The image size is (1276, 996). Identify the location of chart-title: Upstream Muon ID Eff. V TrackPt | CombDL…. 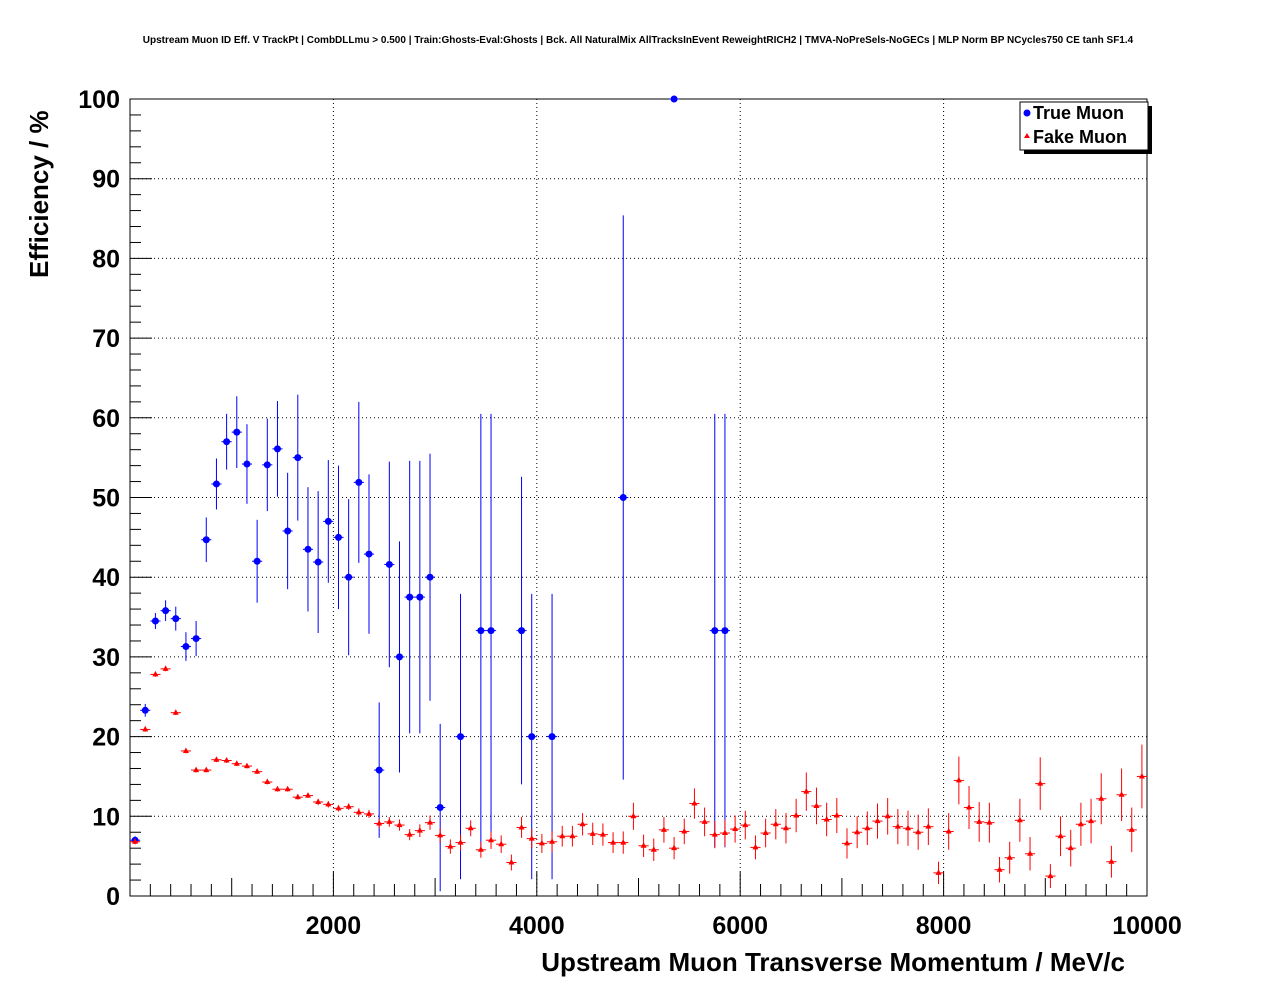
(638, 40).